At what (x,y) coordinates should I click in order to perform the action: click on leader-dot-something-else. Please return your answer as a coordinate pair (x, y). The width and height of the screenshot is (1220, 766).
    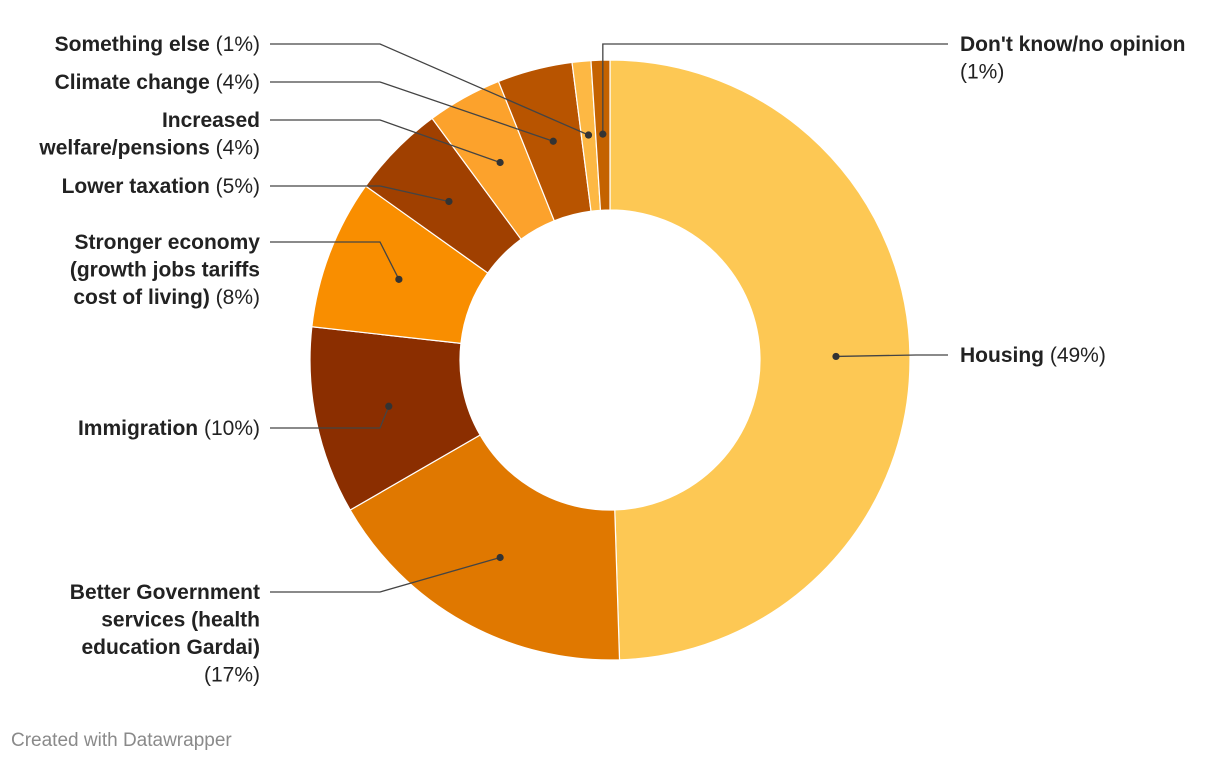
    Looking at the image, I should click on (588, 135).